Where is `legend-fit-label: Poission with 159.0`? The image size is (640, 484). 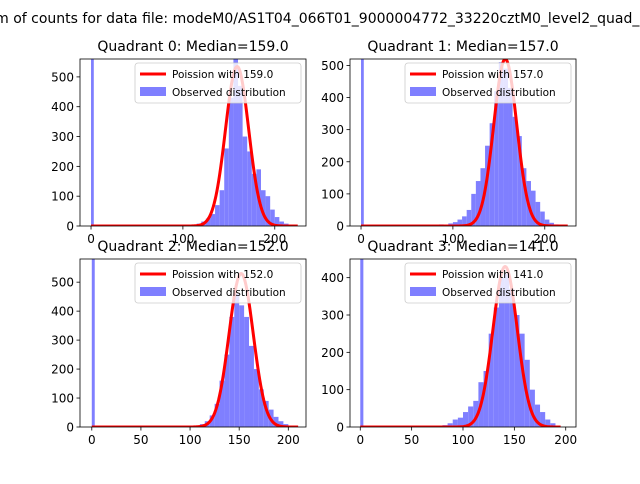 legend-fit-label: Poission with 159.0 is located at coordinates (222, 75).